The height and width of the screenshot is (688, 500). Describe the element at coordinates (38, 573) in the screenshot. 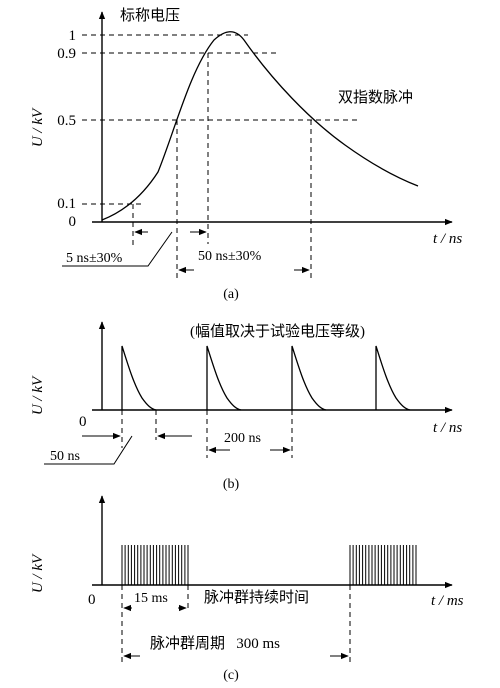

I see `panel-c-y-axis-label: U / kV` at that location.